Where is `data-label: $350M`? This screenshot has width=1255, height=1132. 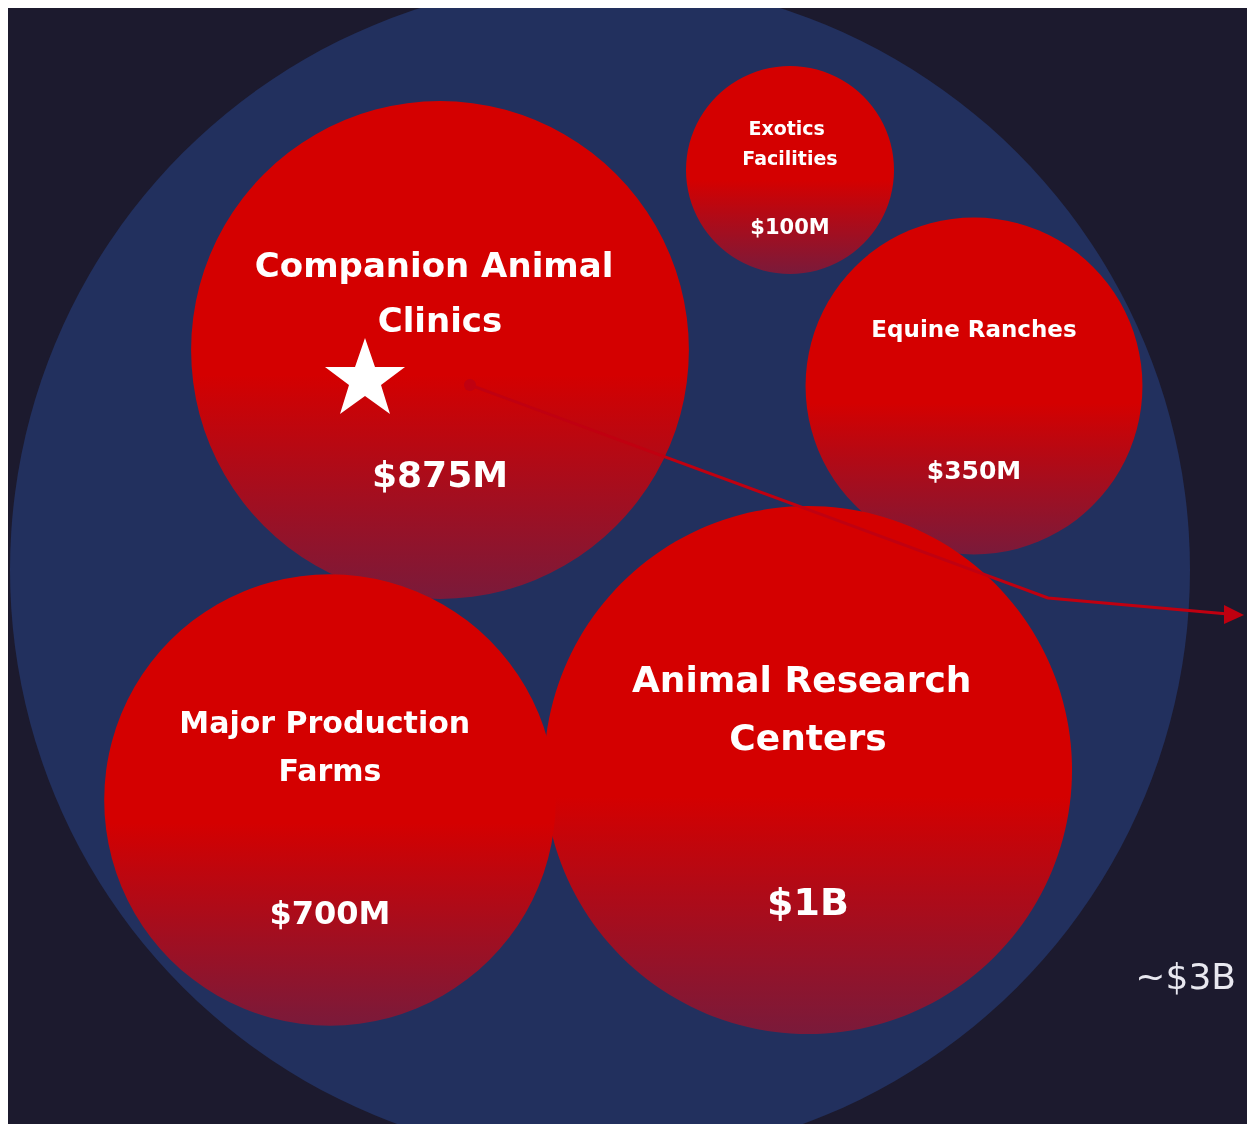
data-label: $350M is located at coordinates (974, 470).